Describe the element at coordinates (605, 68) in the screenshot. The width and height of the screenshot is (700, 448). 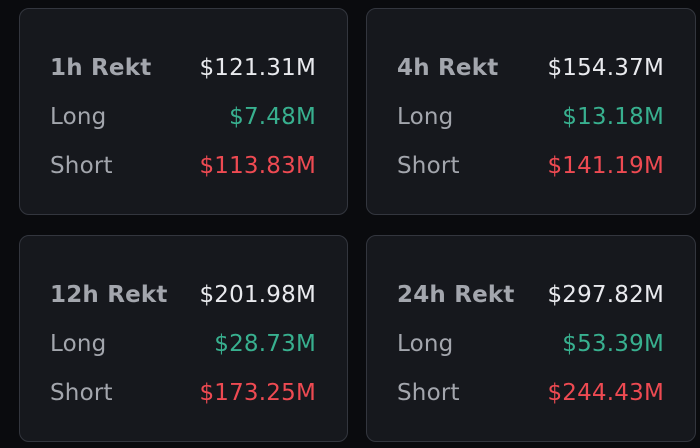
I see `total-liquidation-value: $154.37M` at that location.